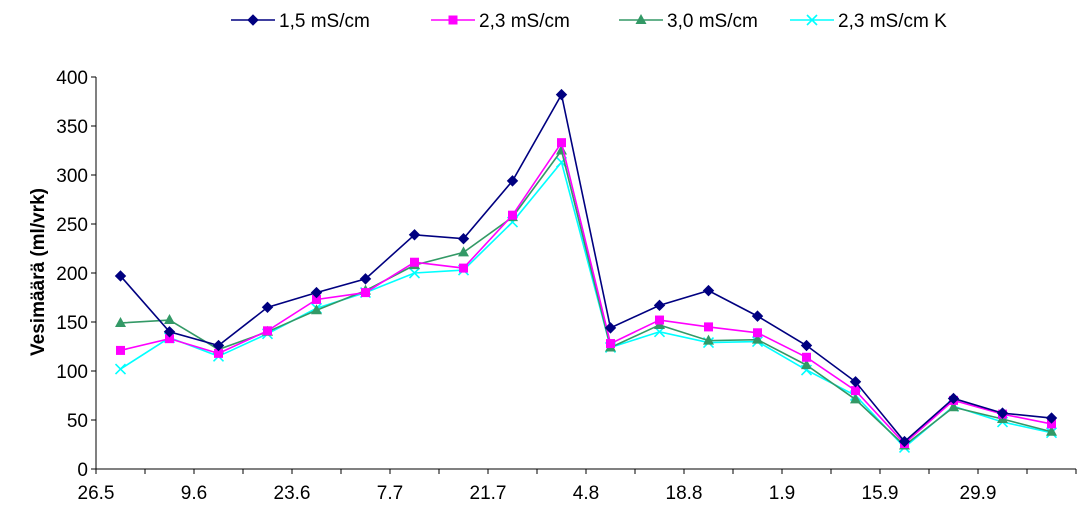  What do you see at coordinates (712, 21) in the screenshot?
I see `legend-label: 3,0 mS/cm` at bounding box center [712, 21].